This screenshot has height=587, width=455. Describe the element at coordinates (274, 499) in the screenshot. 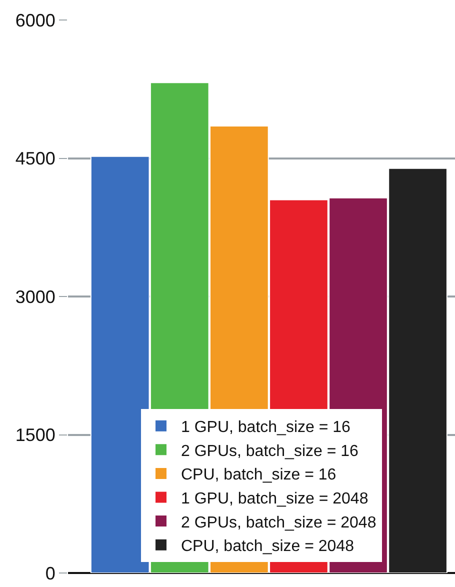

I see `legend-label: 1 GPU, batch_size = 2048` at that location.